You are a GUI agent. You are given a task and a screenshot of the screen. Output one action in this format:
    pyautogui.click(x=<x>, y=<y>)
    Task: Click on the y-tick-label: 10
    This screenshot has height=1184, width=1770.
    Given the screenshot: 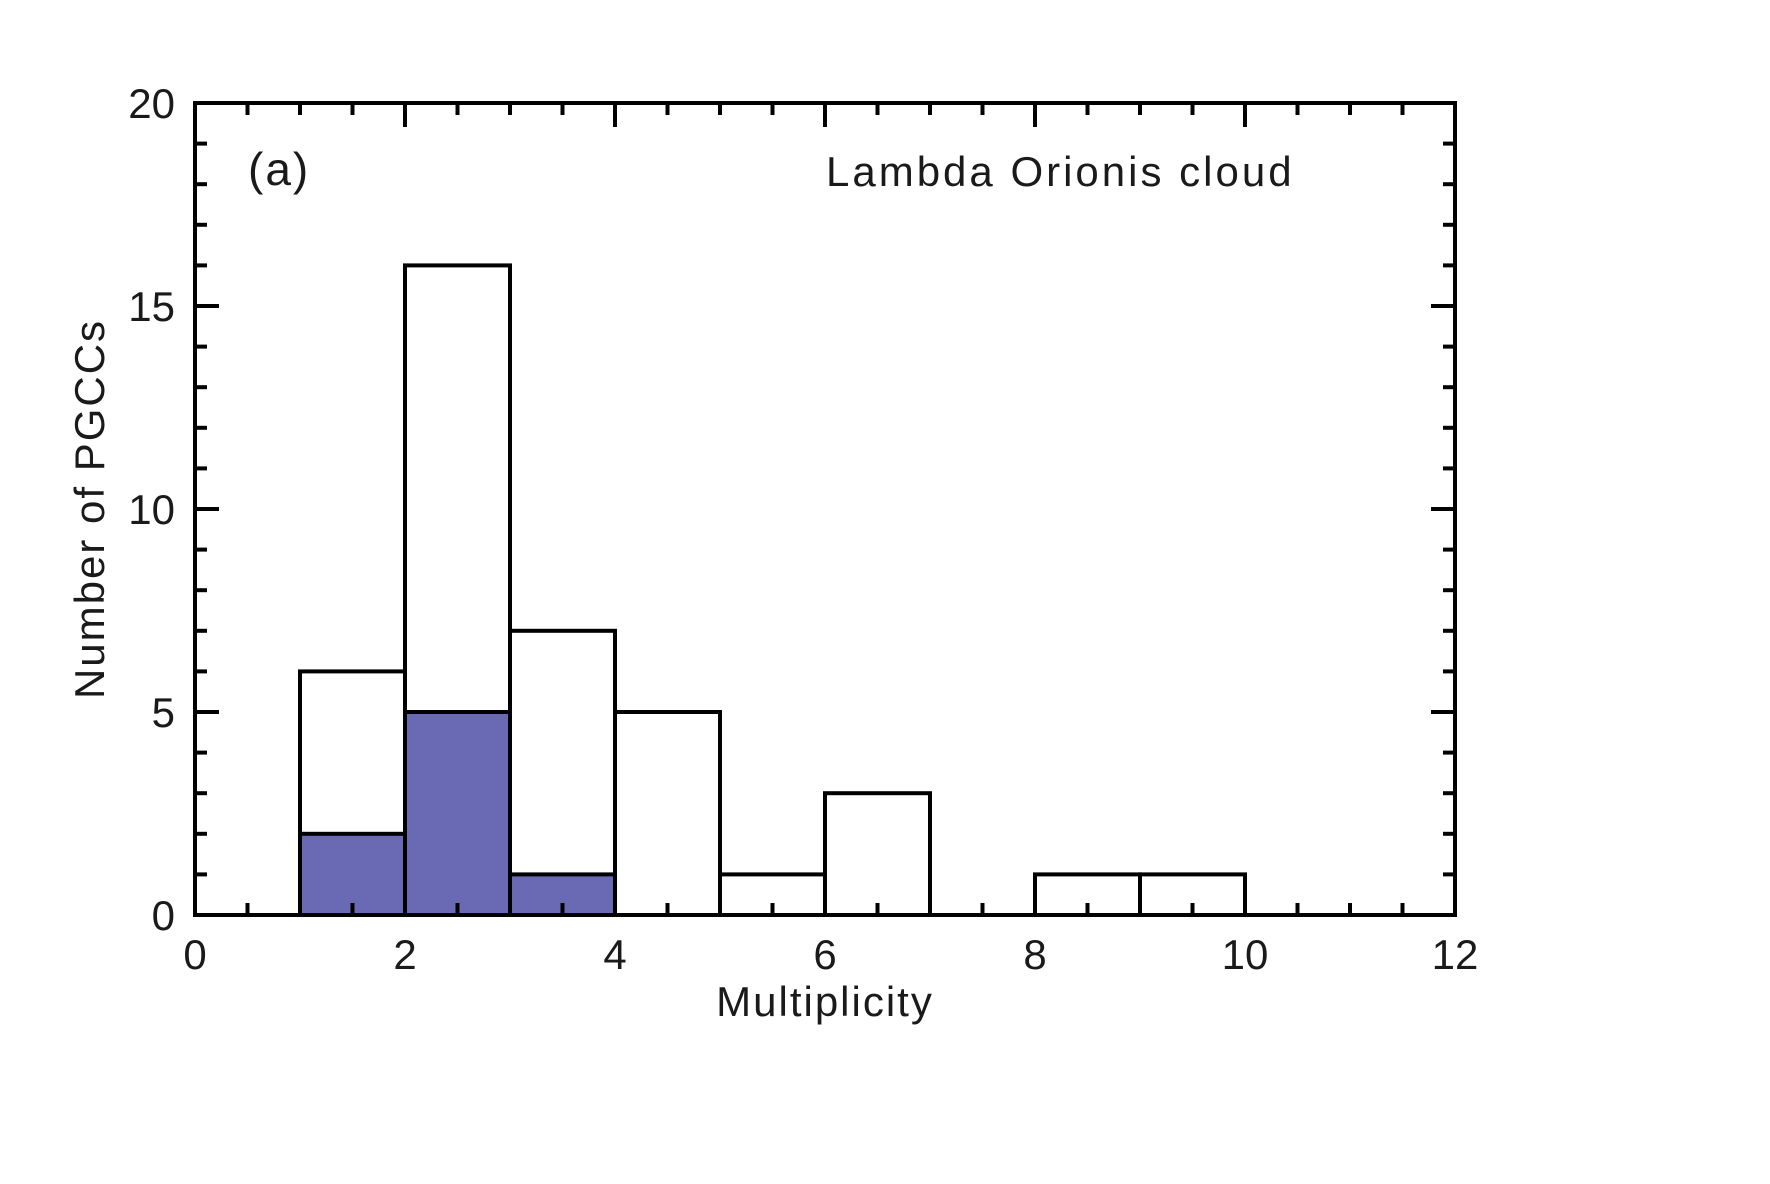 What is the action you would take?
    pyautogui.click(x=151, y=509)
    